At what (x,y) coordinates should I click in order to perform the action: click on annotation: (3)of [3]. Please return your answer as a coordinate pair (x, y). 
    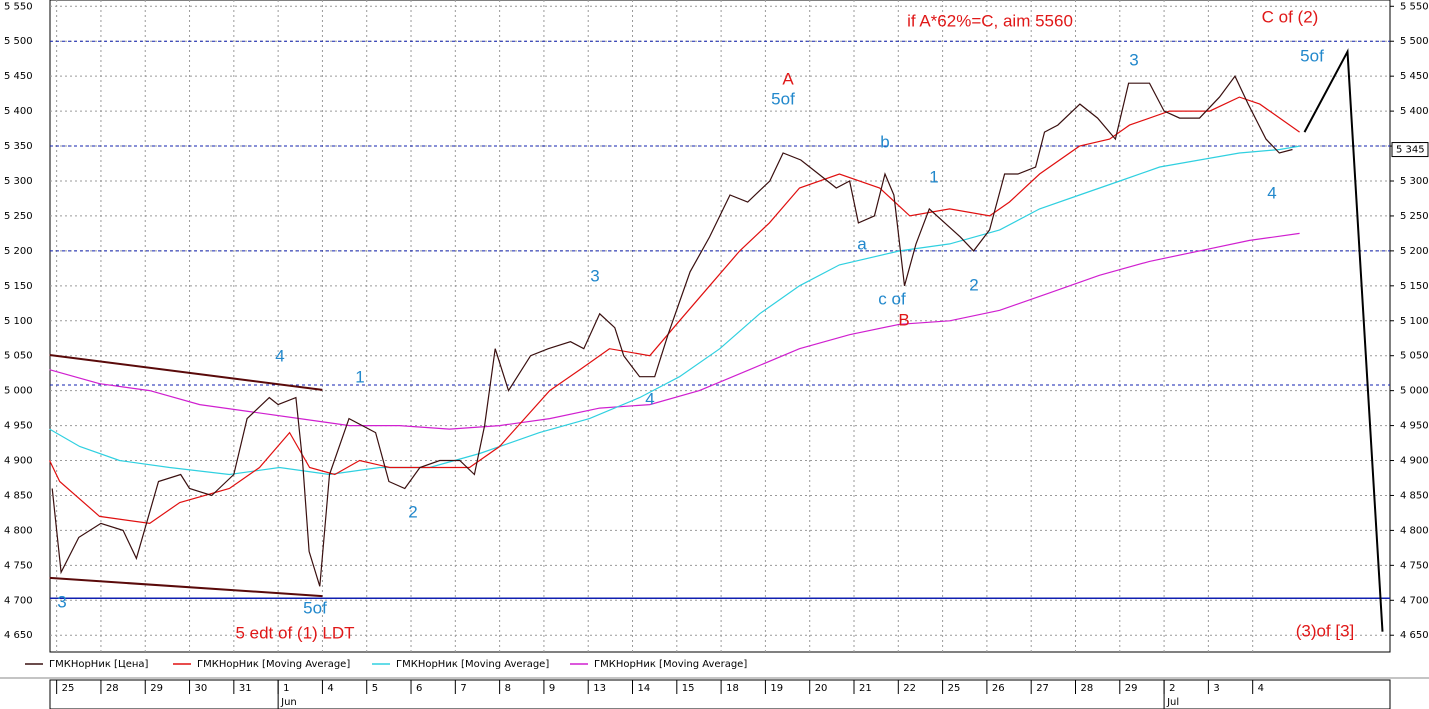
    Looking at the image, I should click on (1325, 630).